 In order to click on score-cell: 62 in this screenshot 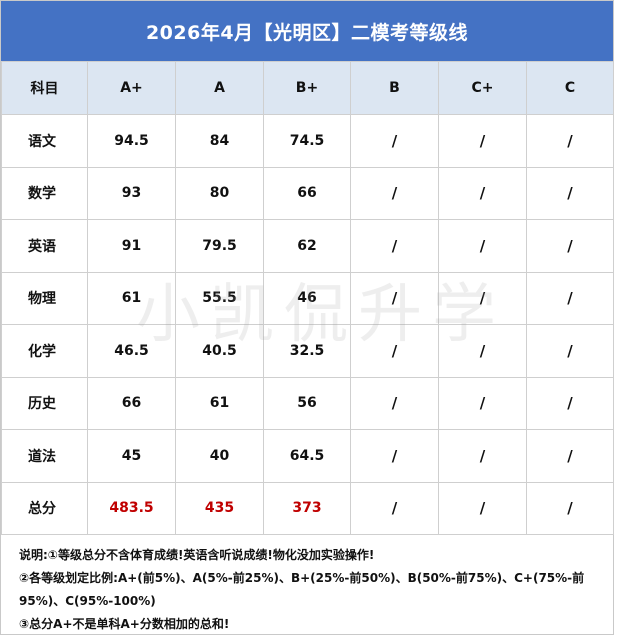, I will do `click(307, 246)`.